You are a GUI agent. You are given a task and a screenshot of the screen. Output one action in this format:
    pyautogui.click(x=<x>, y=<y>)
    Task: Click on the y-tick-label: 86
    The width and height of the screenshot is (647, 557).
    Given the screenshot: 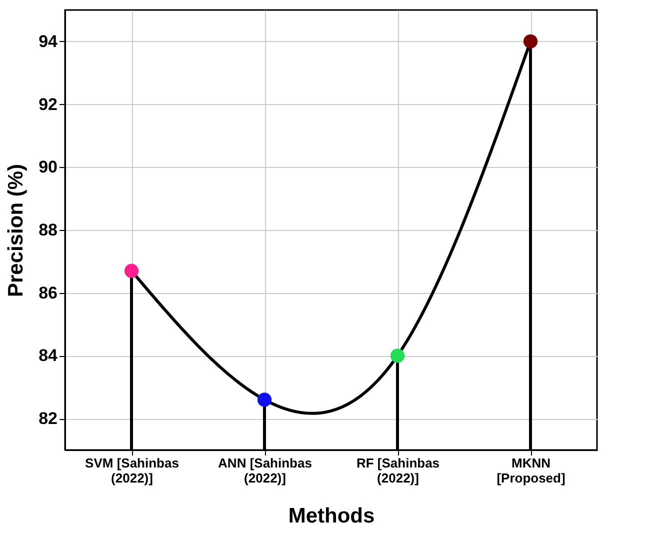 What is the action you would take?
    pyautogui.click(x=48, y=292)
    